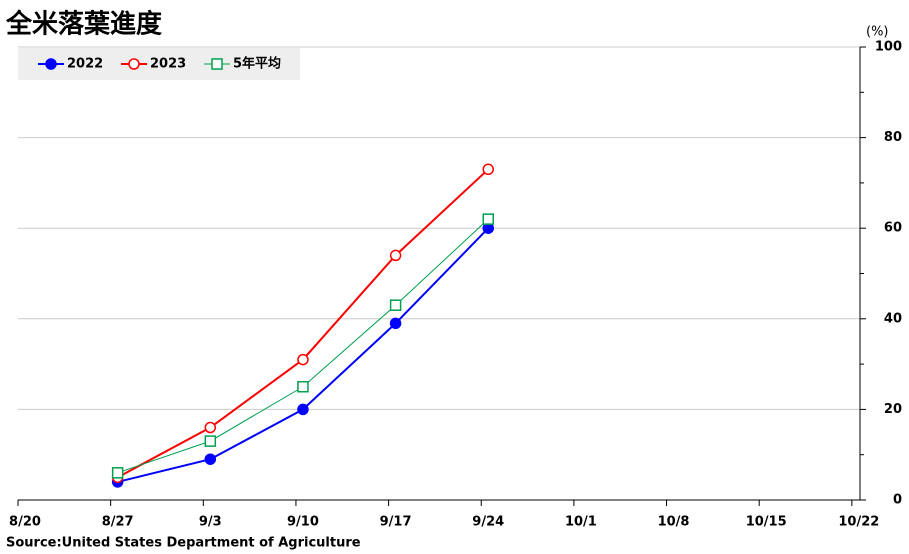 This screenshot has width=909, height=554. Describe the element at coordinates (888, 47) in the screenshot. I see `y-tick-label: 100` at that location.